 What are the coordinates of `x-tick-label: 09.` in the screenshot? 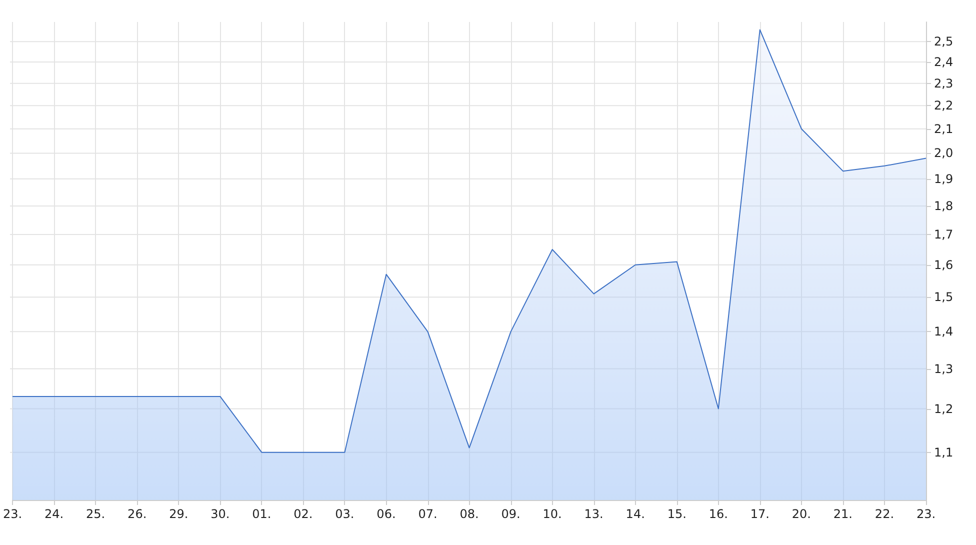 It's located at (510, 514).